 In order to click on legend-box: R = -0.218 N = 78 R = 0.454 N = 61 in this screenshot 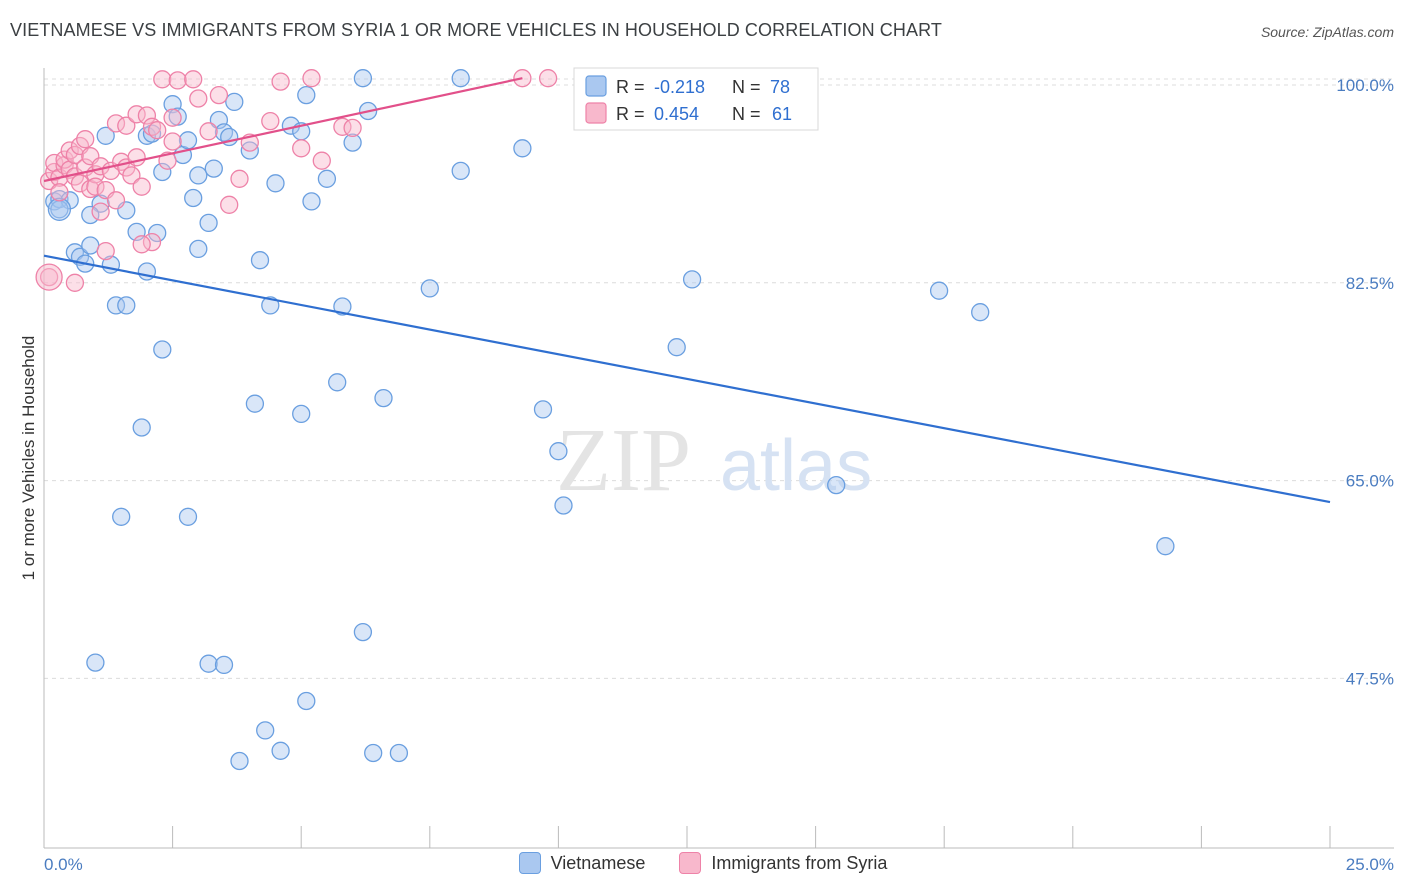, I will do `click(696, 99)`.